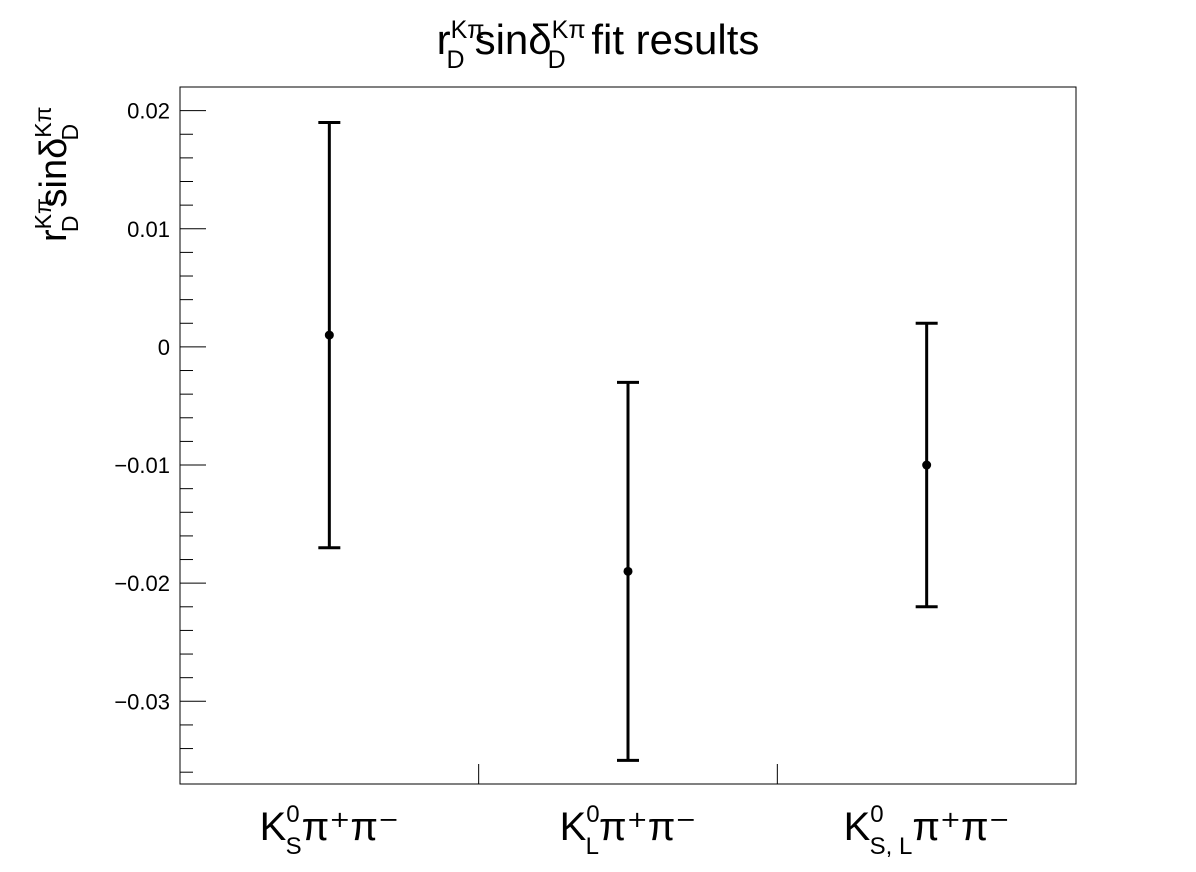 The height and width of the screenshot is (872, 1196). What do you see at coordinates (329, 830) in the screenshot?
I see `x-tick-label: K0 Sπ⁺π⁻` at bounding box center [329, 830].